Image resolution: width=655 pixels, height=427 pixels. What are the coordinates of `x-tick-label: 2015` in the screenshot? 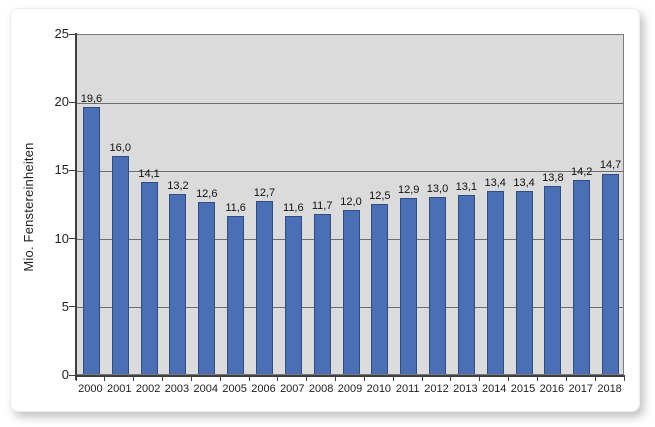 It's located at (523, 389).